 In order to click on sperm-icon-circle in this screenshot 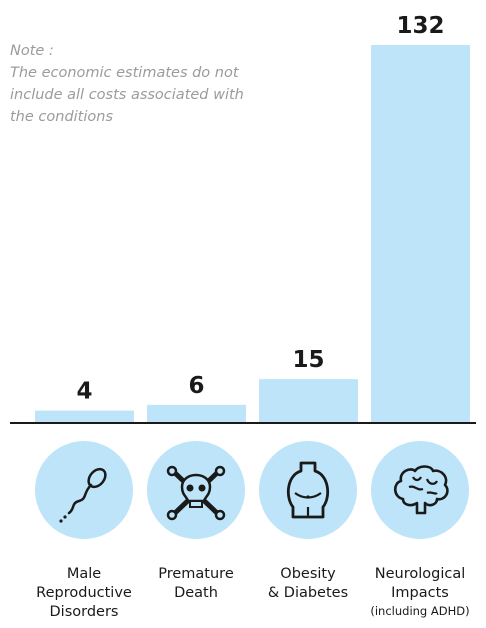, I will do `click(84, 490)`.